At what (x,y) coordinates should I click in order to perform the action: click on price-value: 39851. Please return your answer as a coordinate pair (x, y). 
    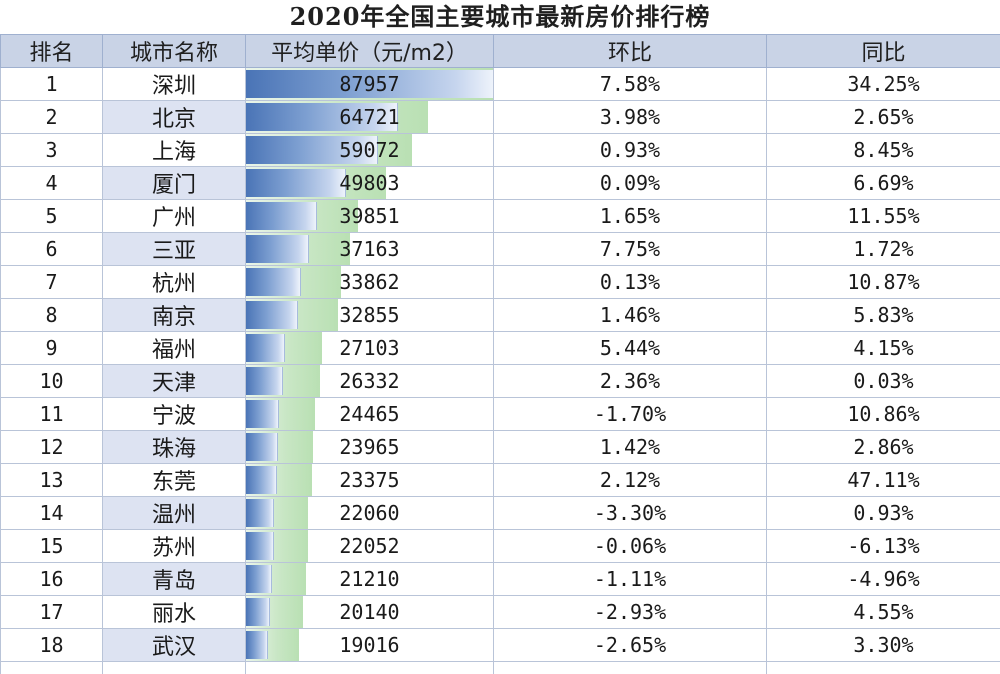
    Looking at the image, I should click on (369, 216).